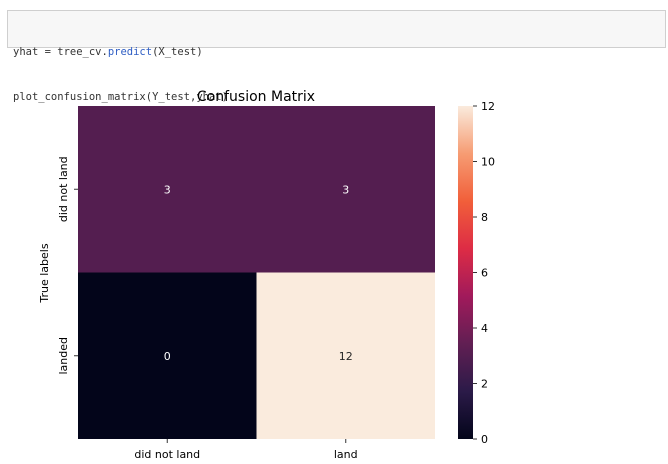 This screenshot has width=668, height=464. I want to click on y-axis-label: True labels, so click(44, 273).